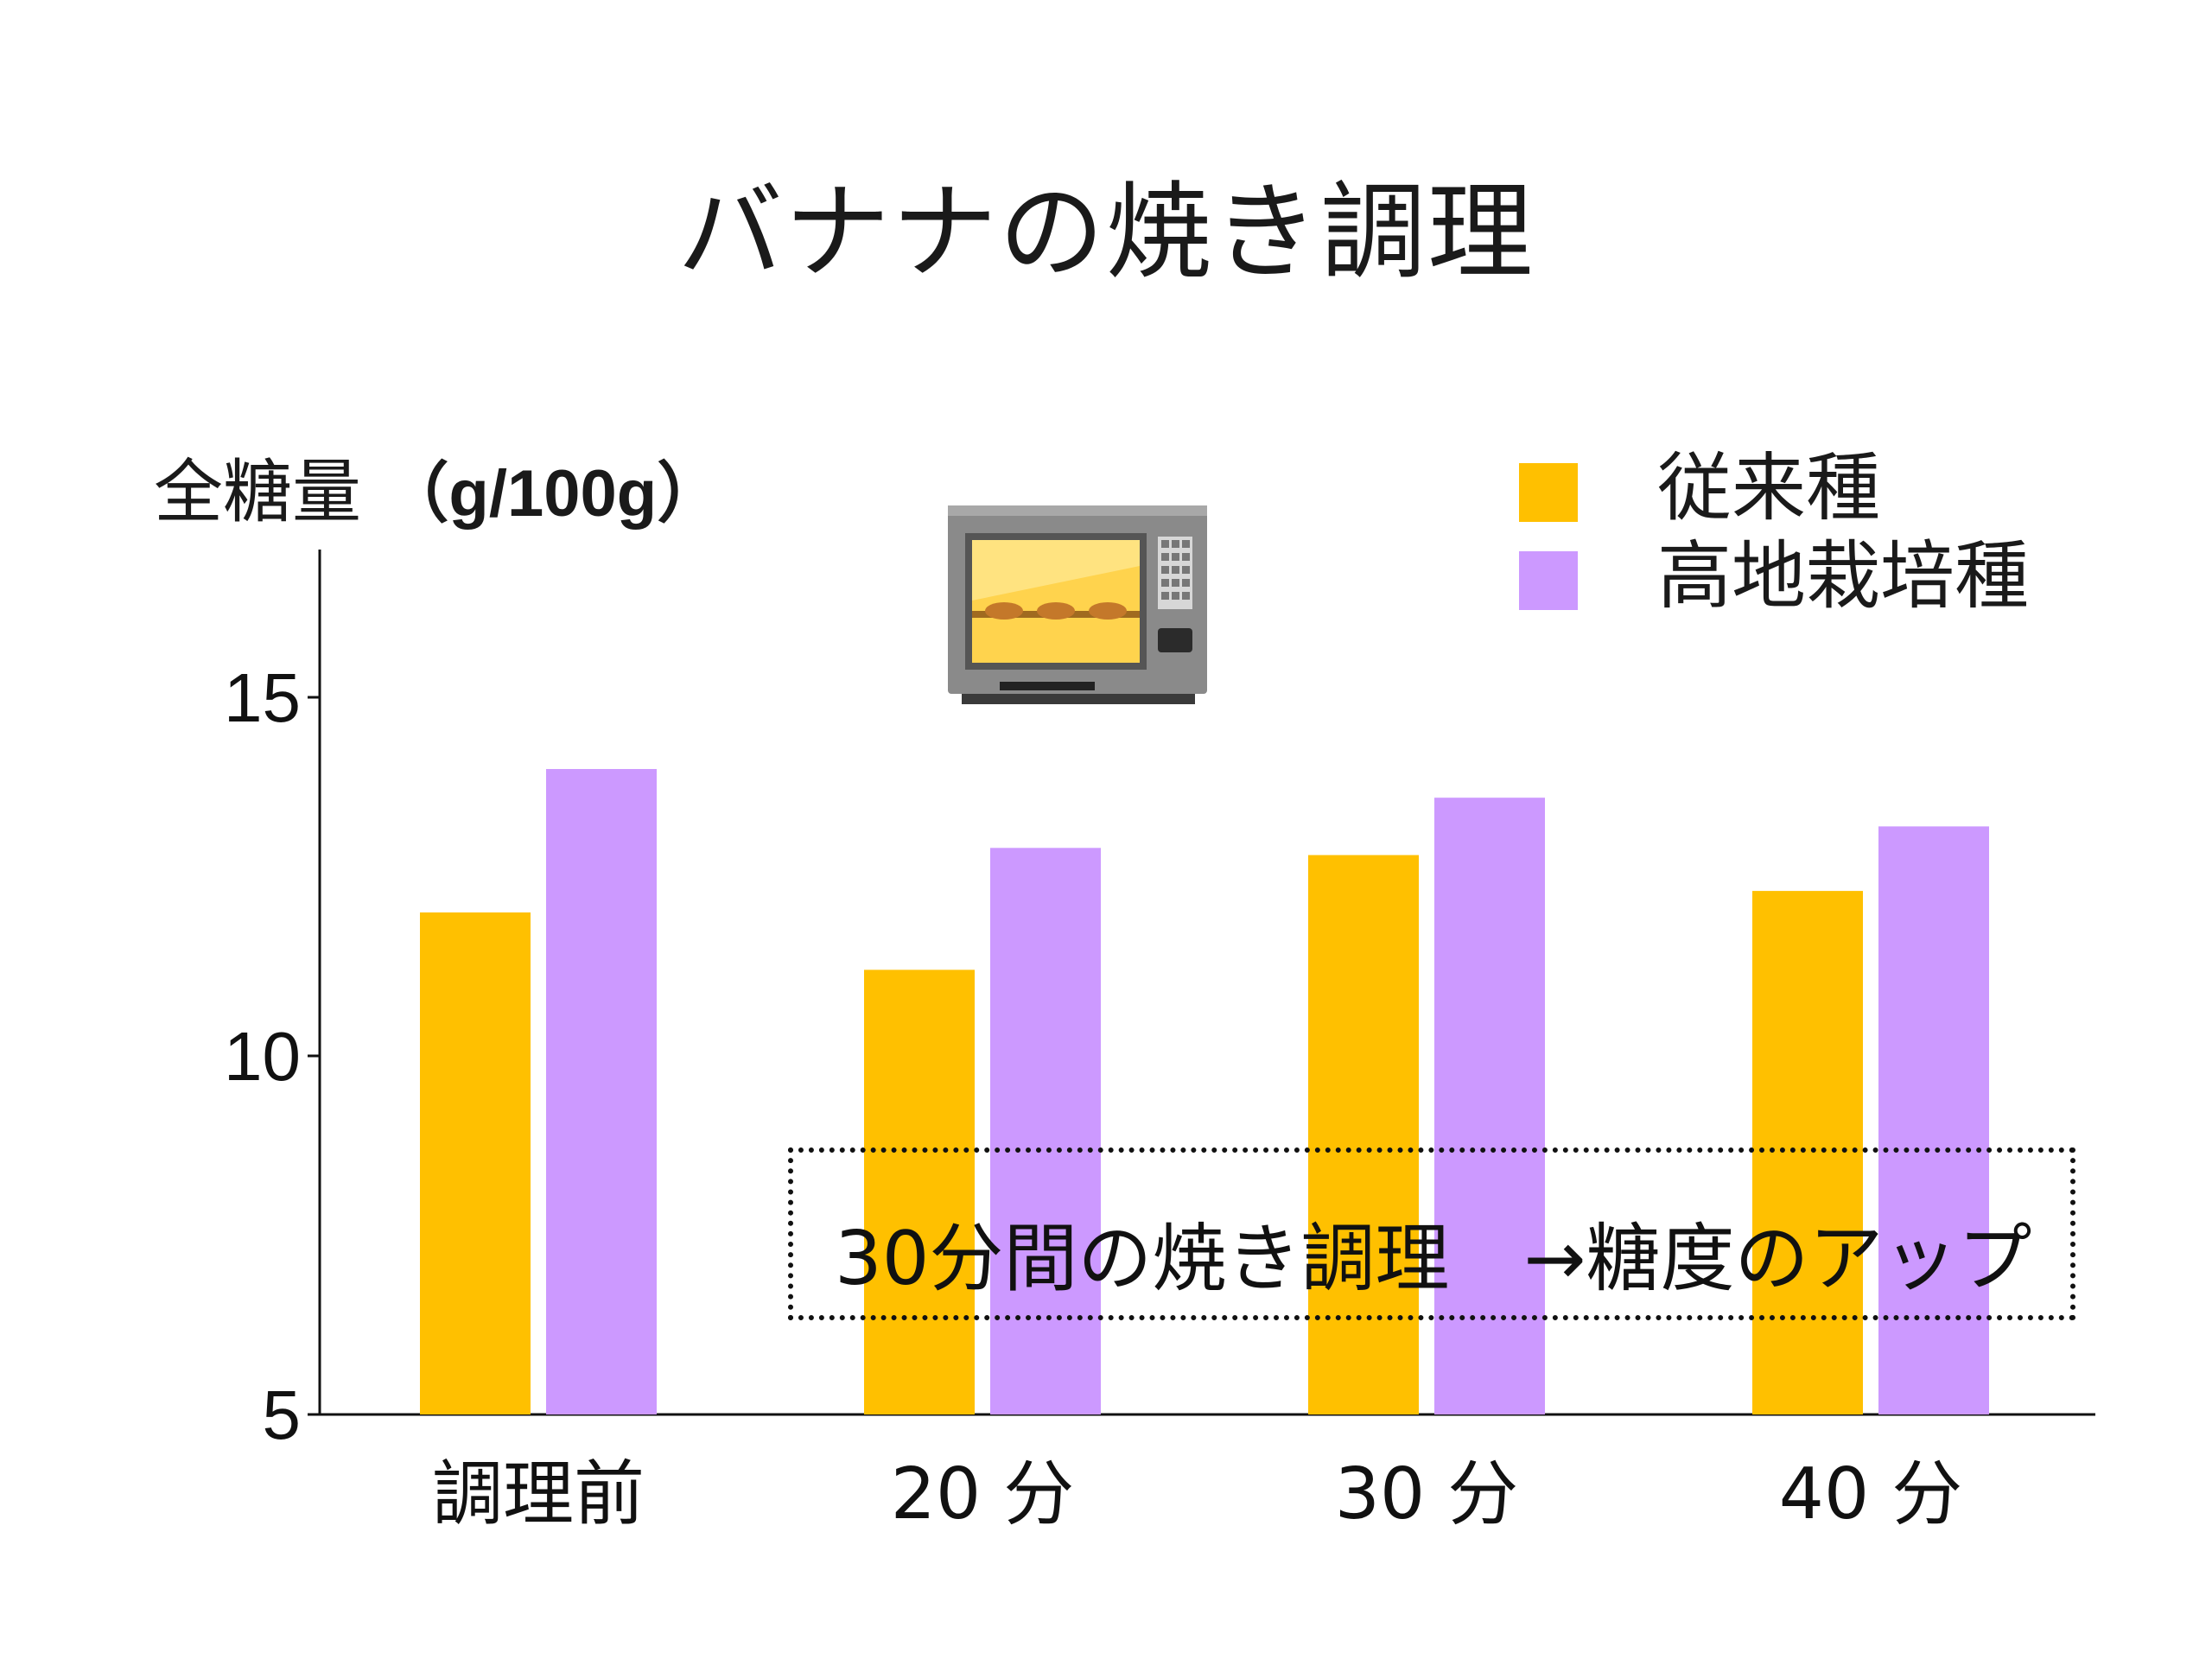  Describe the element at coordinates (553, 494) in the screenshot. I see `y-axis-unit: （g/100g）` at that location.